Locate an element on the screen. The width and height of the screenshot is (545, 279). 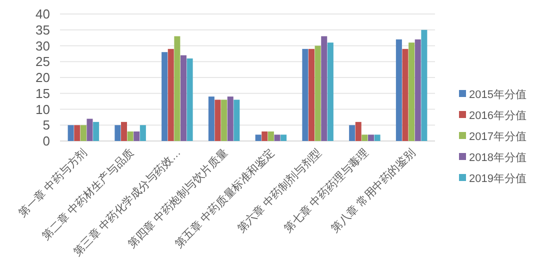
y-tick-label: 20 is located at coordinates (43, 78).